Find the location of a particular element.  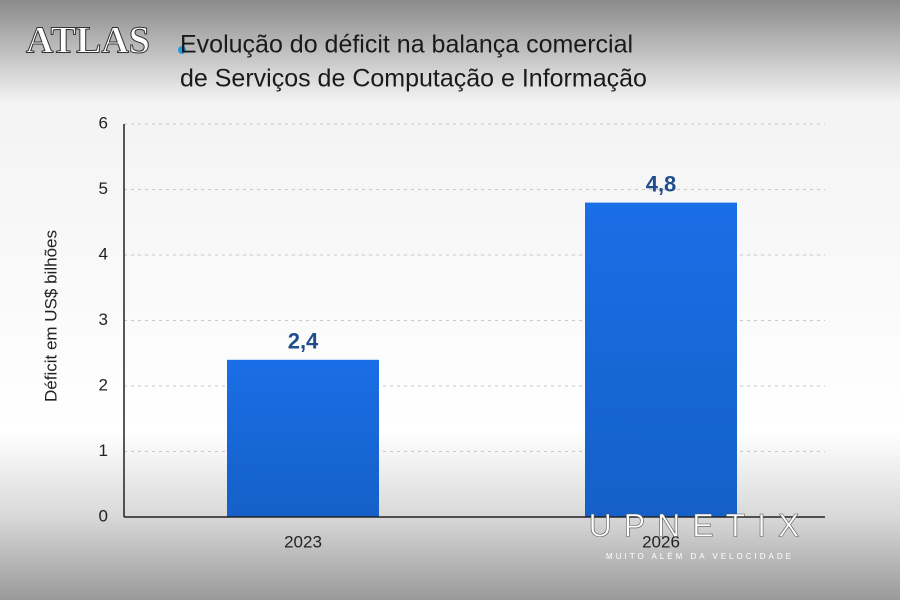

data-label: 4,8 is located at coordinates (661, 183).